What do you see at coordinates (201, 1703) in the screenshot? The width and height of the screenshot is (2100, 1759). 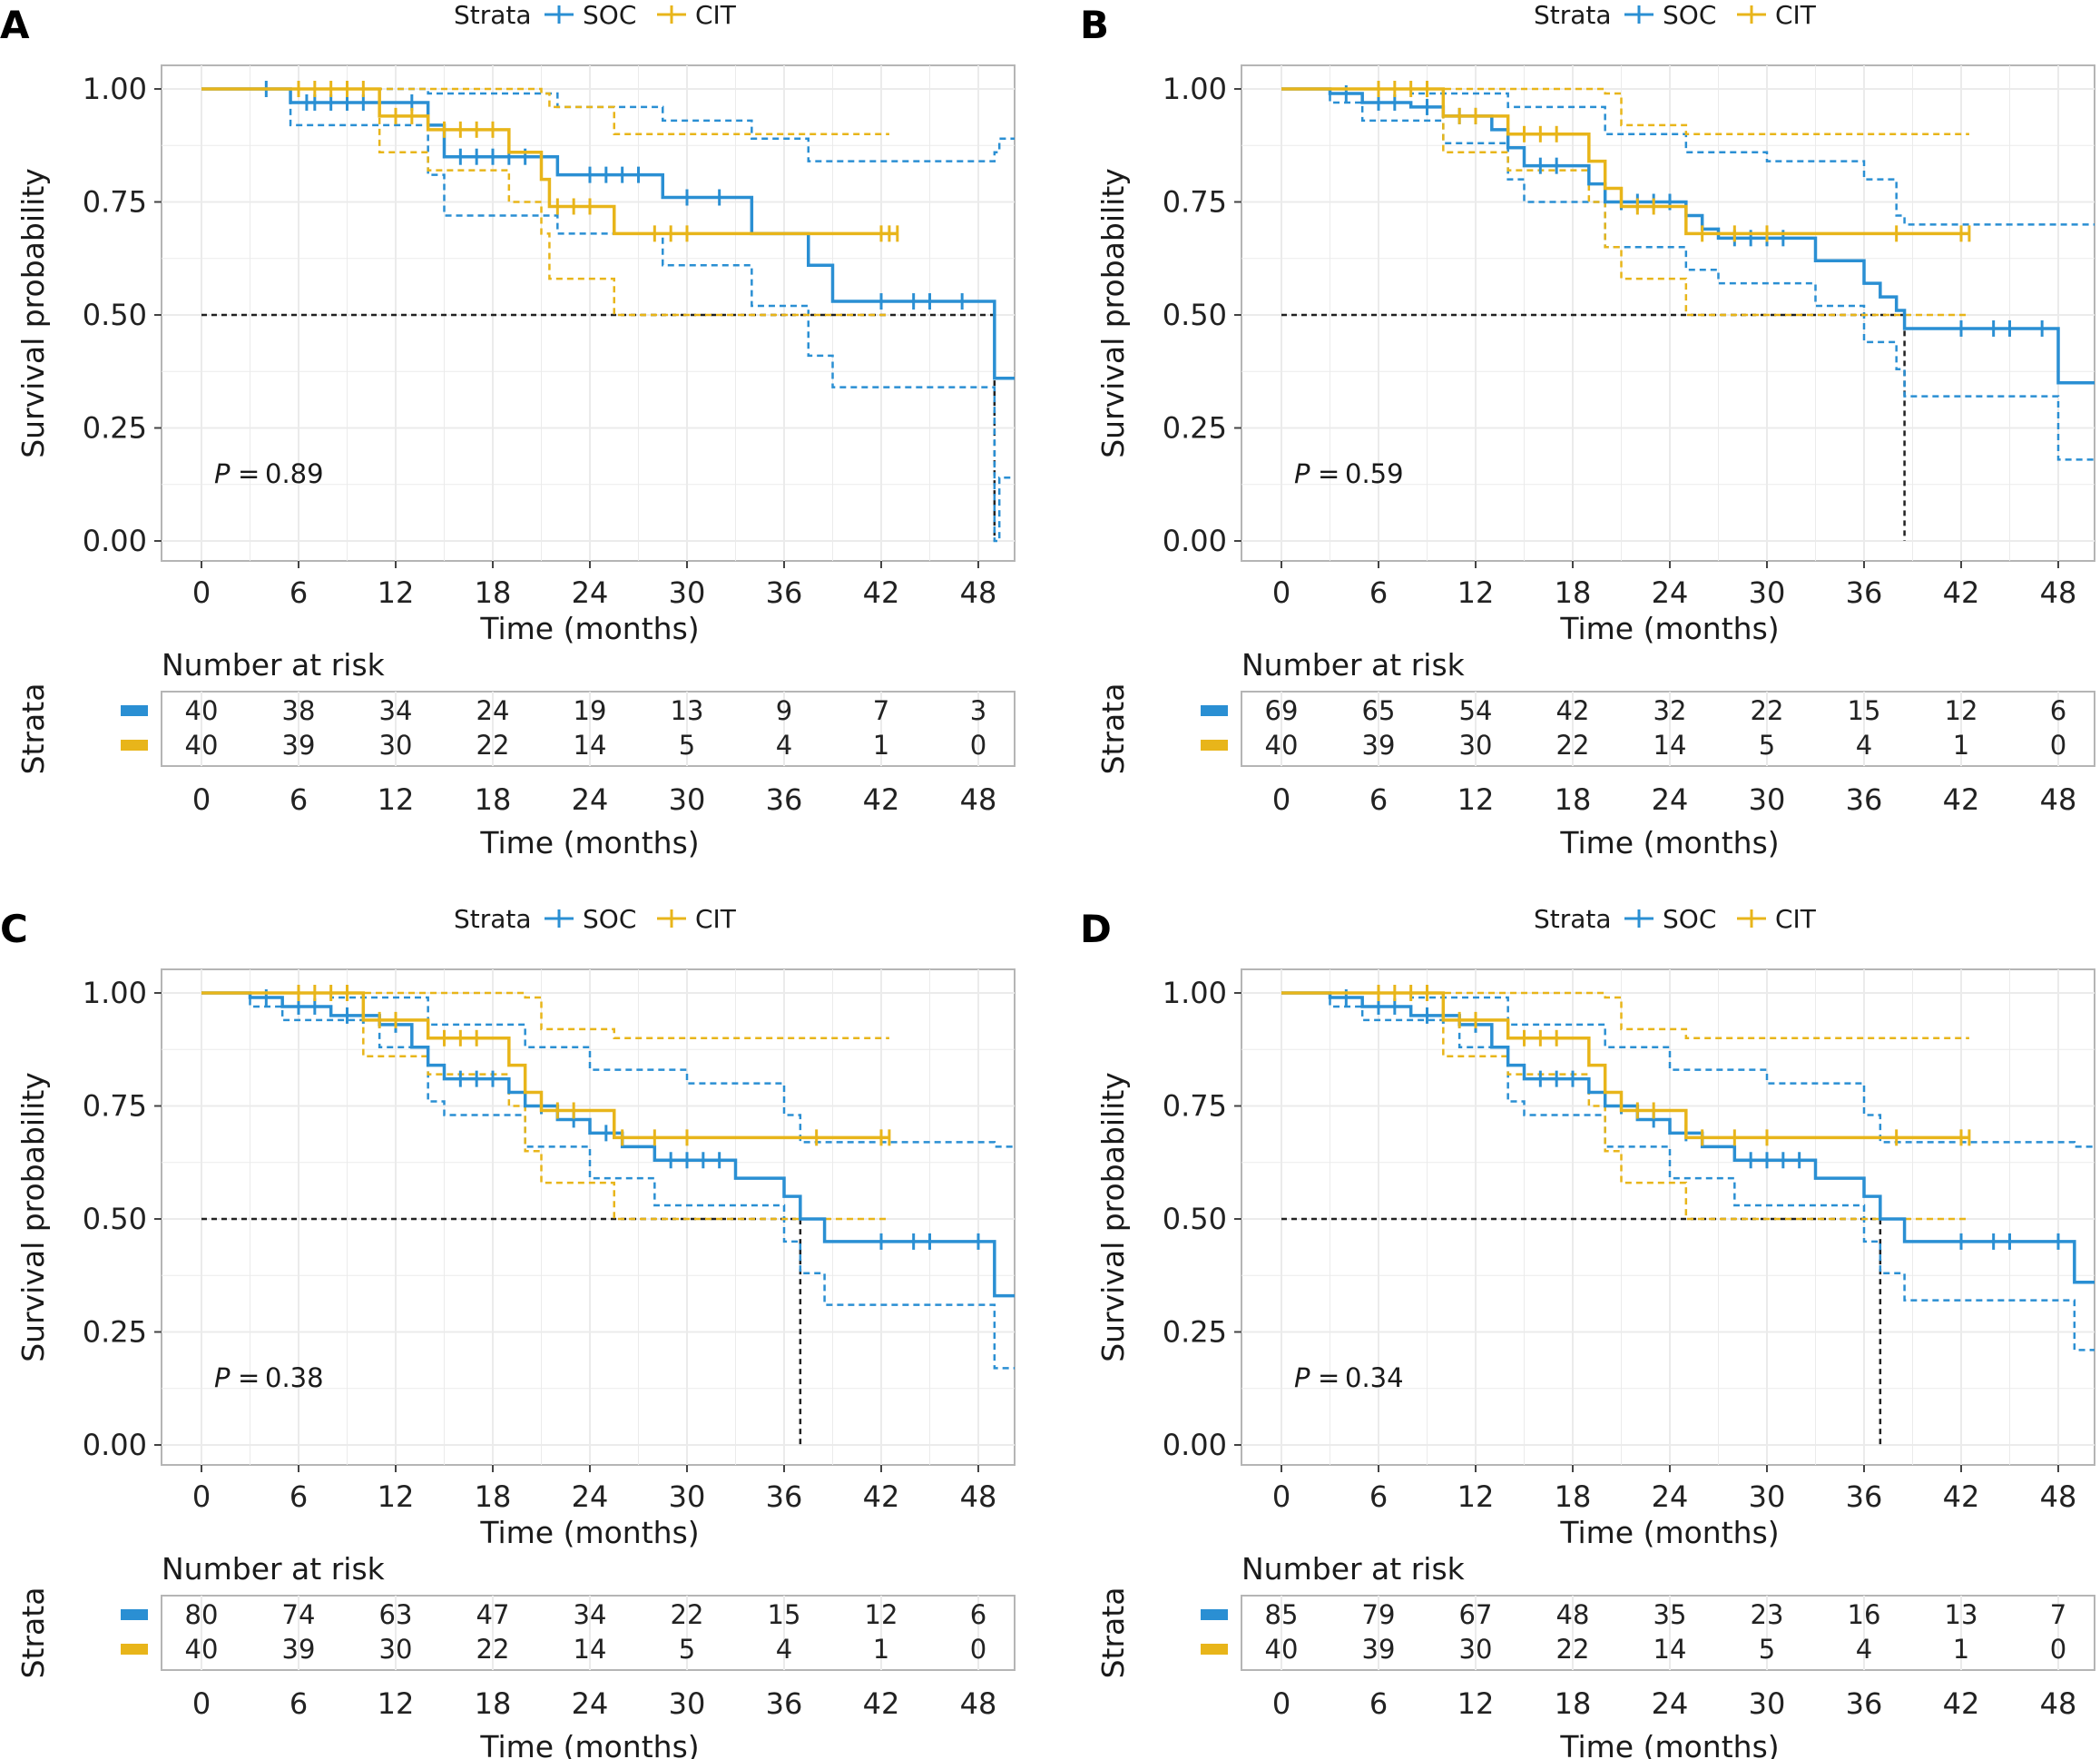 I see `risk-x-tick-label: 0` at bounding box center [201, 1703].